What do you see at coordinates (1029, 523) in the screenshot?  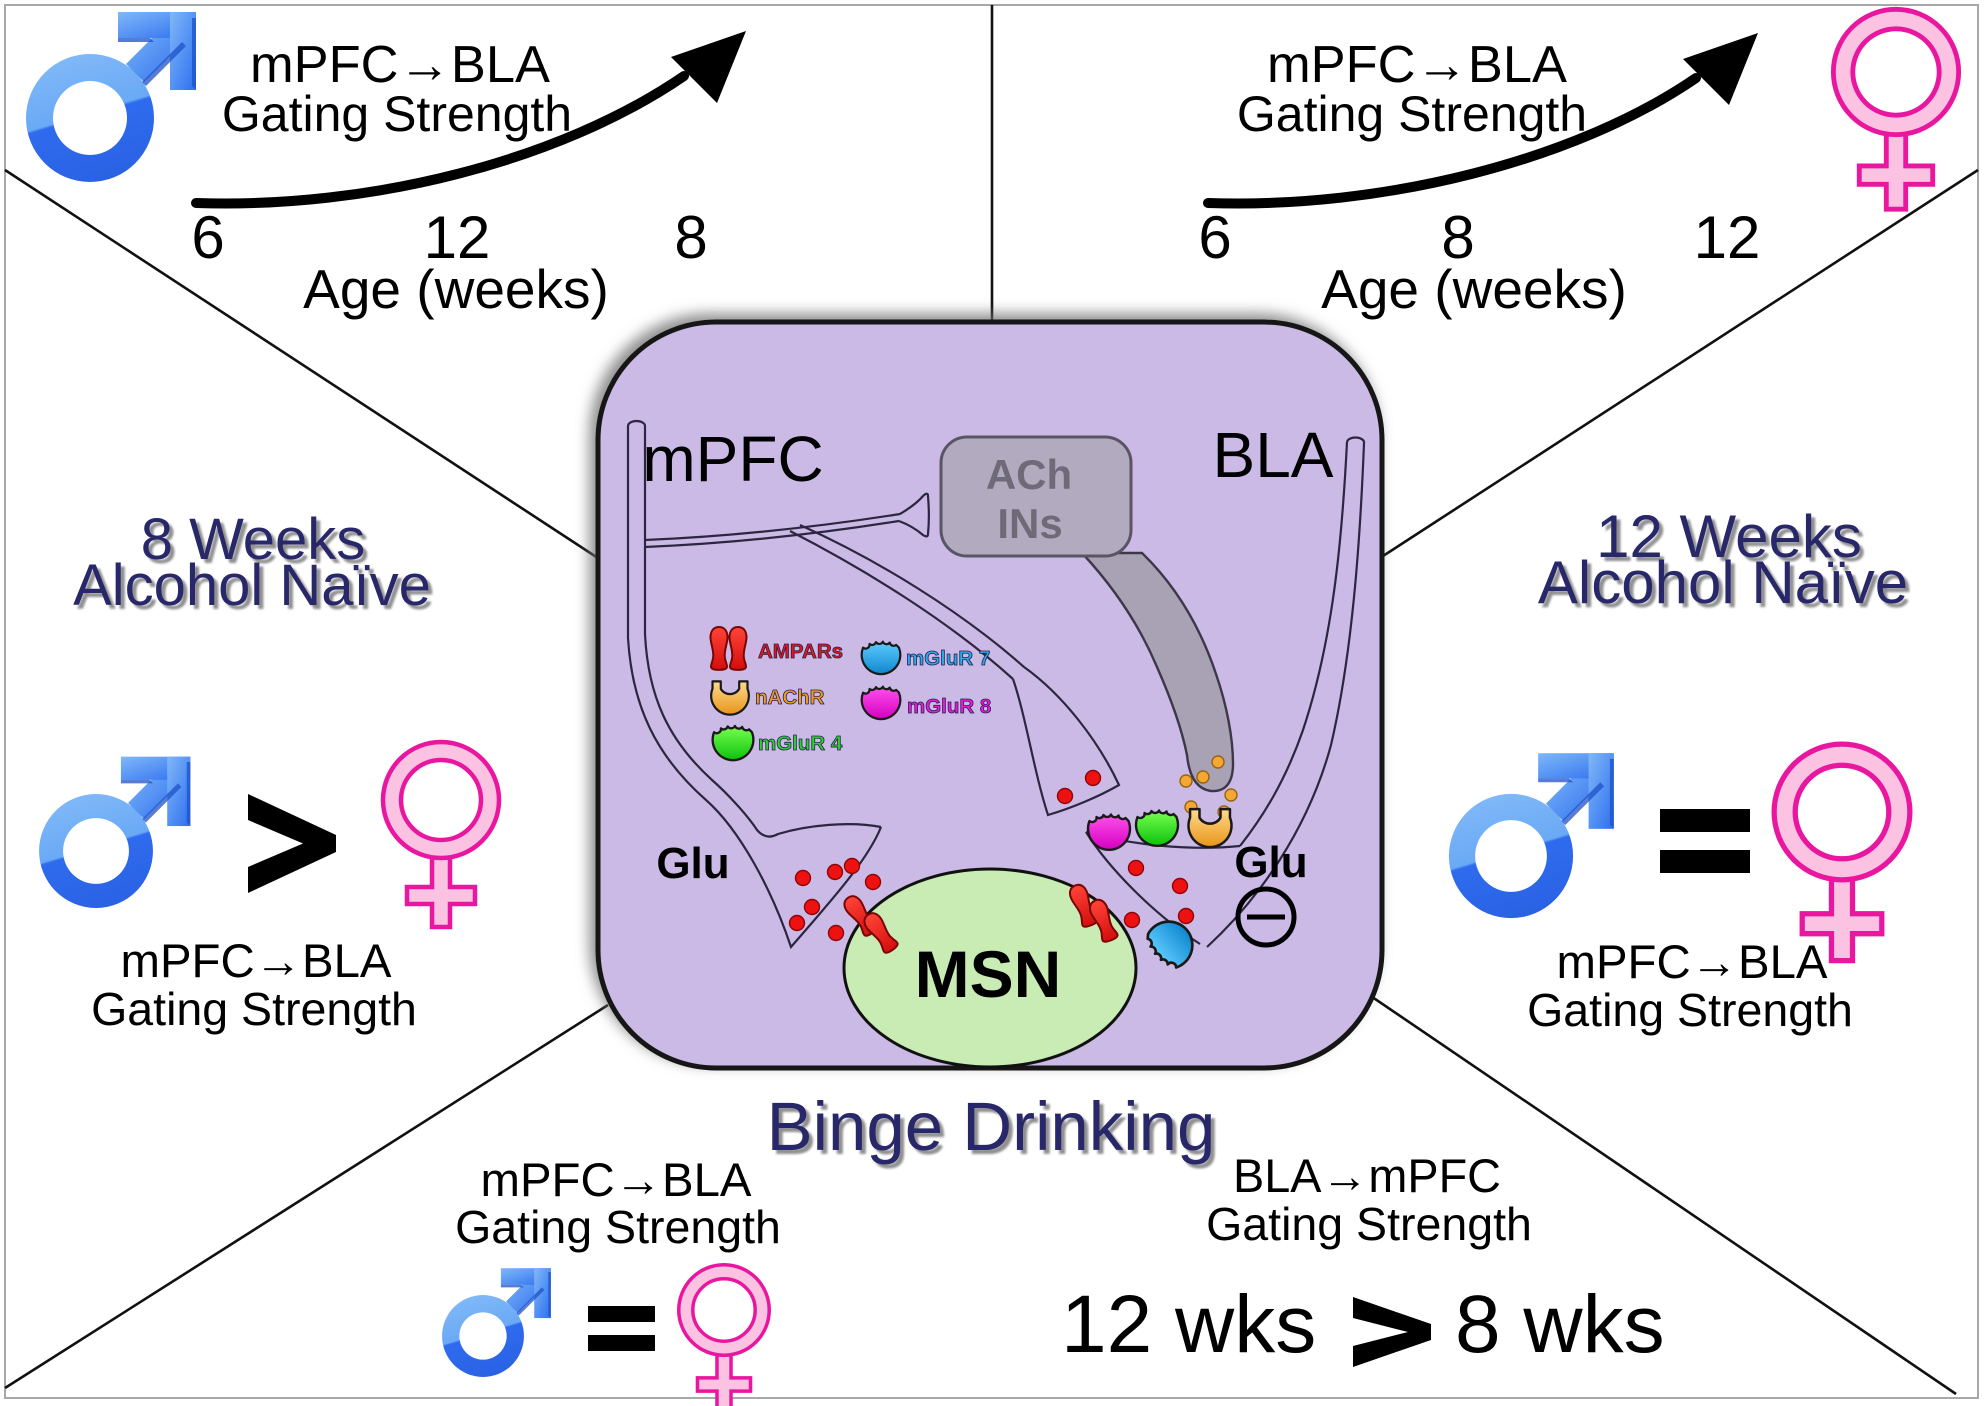 I see `svg-text: INs` at bounding box center [1029, 523].